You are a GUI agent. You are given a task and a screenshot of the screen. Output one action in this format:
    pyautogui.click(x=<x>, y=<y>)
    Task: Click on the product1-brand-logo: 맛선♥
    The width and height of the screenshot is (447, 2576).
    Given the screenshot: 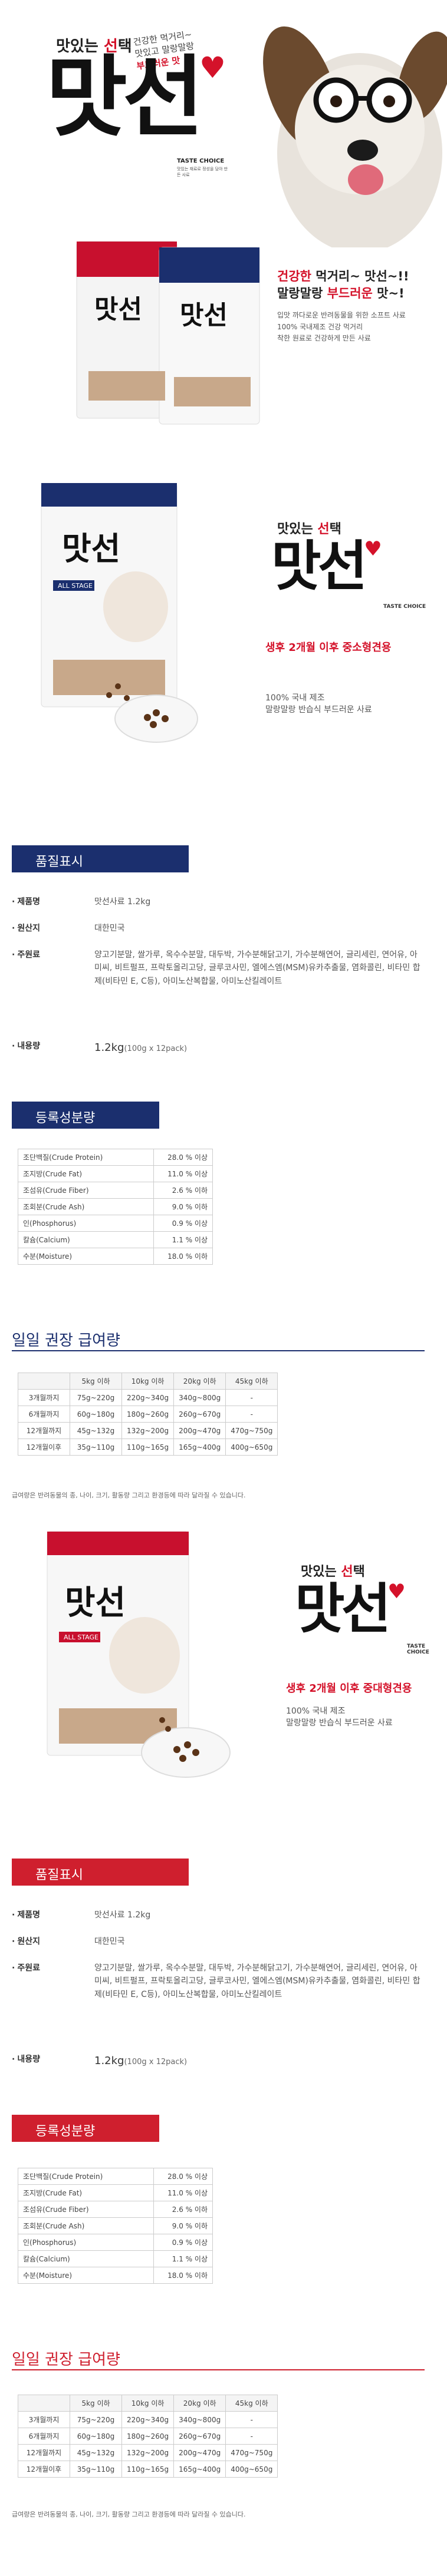 What is the action you would take?
    pyautogui.click(x=327, y=566)
    